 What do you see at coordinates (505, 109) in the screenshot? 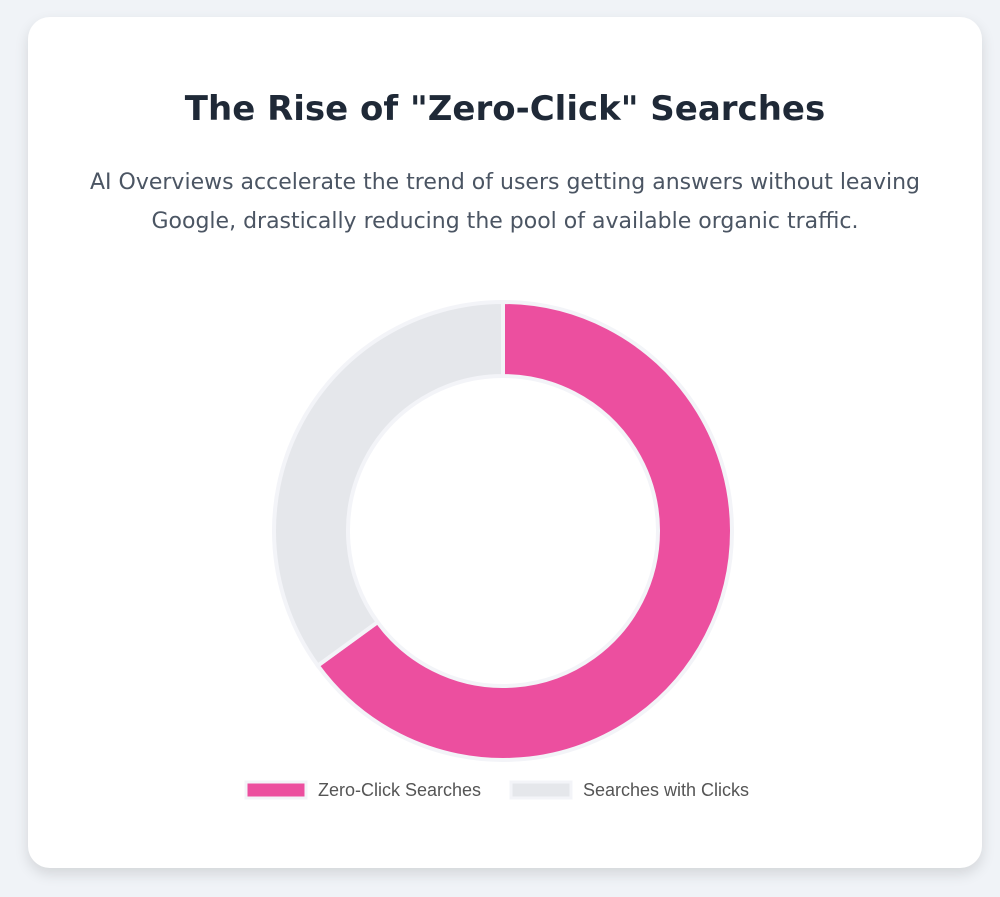
I see `chart-title: The Rise of "Zero-Click" Searches` at bounding box center [505, 109].